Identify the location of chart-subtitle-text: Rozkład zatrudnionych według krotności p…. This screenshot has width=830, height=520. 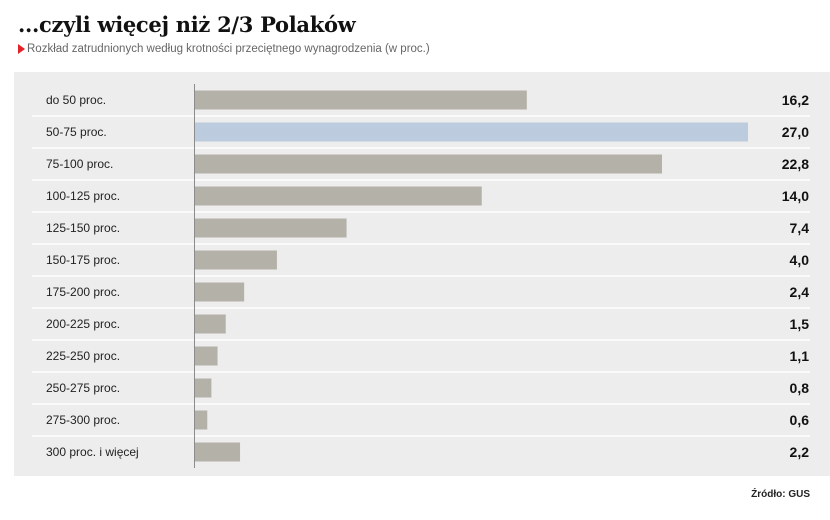
(228, 49).